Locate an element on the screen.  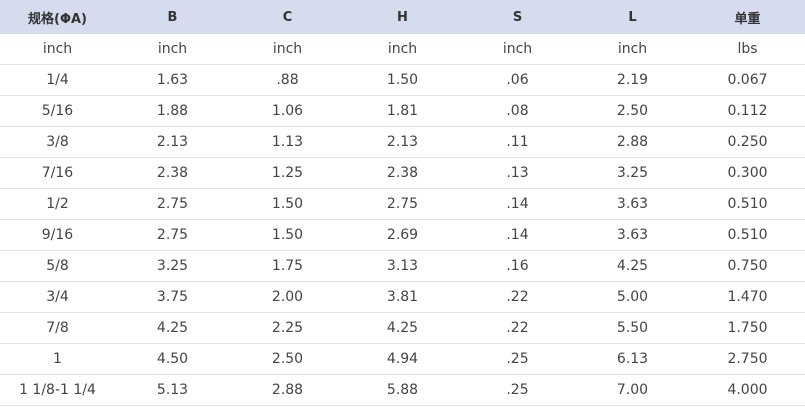
table-row: 7/8 4.25 2.25 4.25.22 5.50 1.750 is located at coordinates (402, 328).